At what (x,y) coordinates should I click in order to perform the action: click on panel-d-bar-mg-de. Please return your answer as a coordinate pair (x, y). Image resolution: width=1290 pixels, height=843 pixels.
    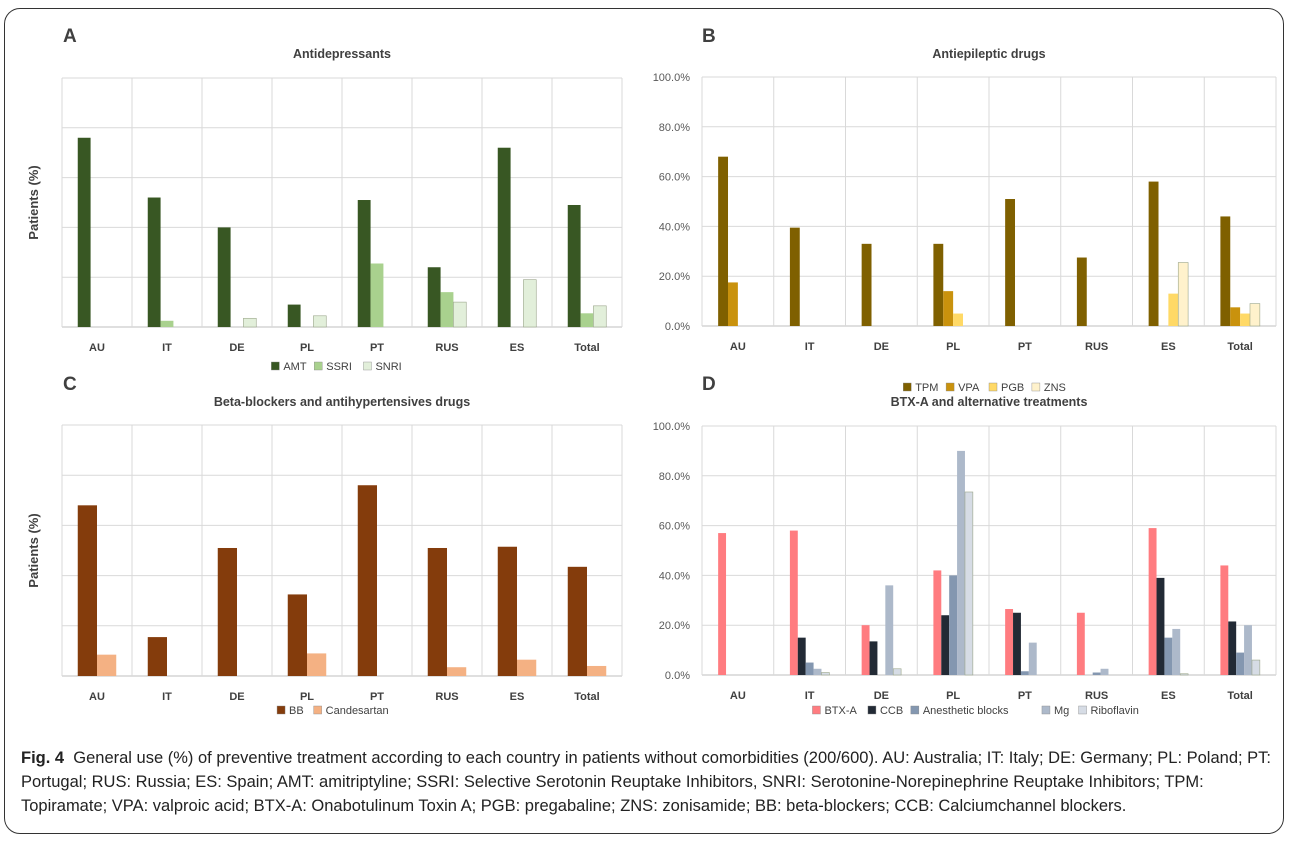
    Looking at the image, I should click on (889, 630).